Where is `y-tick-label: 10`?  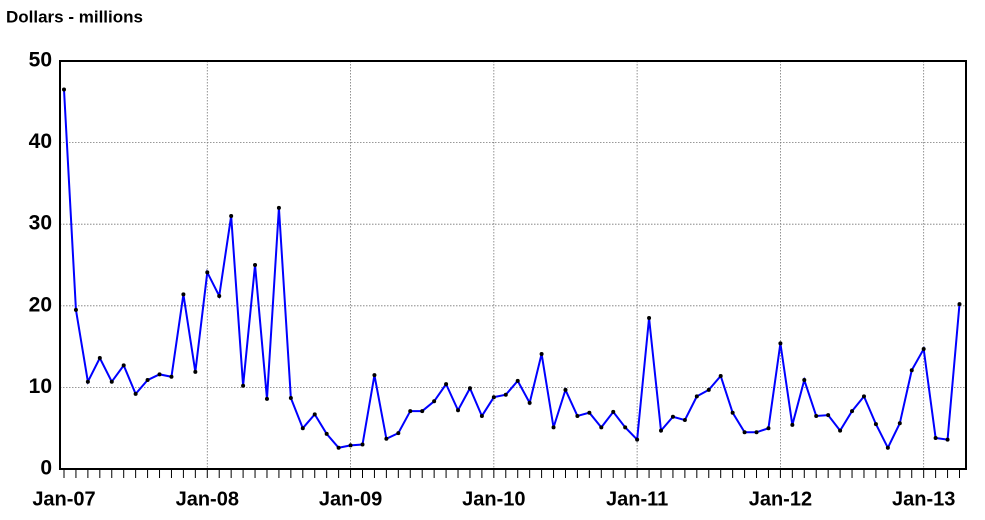
y-tick-label: 10 is located at coordinates (40, 386).